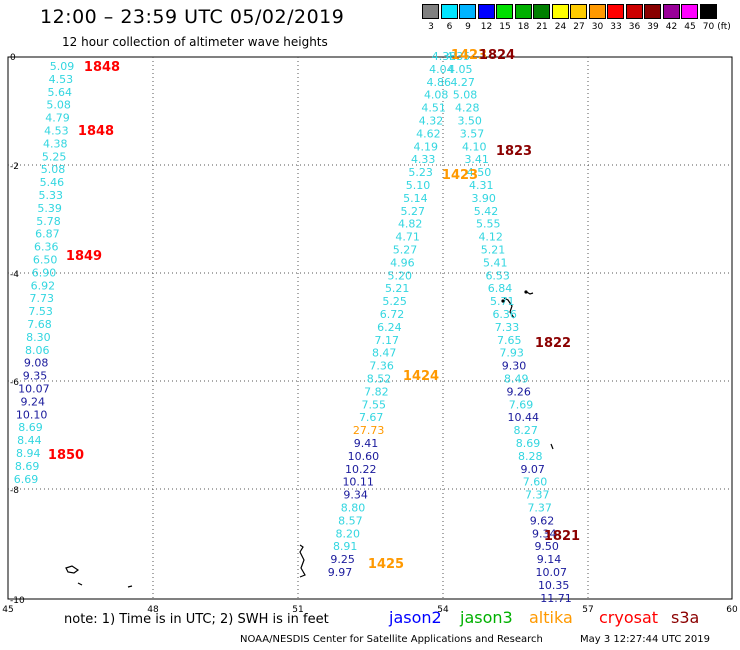 The width and height of the screenshot is (740, 650). Describe the element at coordinates (530, 456) in the screenshot. I see `wave-height-value: 8.28` at that location.